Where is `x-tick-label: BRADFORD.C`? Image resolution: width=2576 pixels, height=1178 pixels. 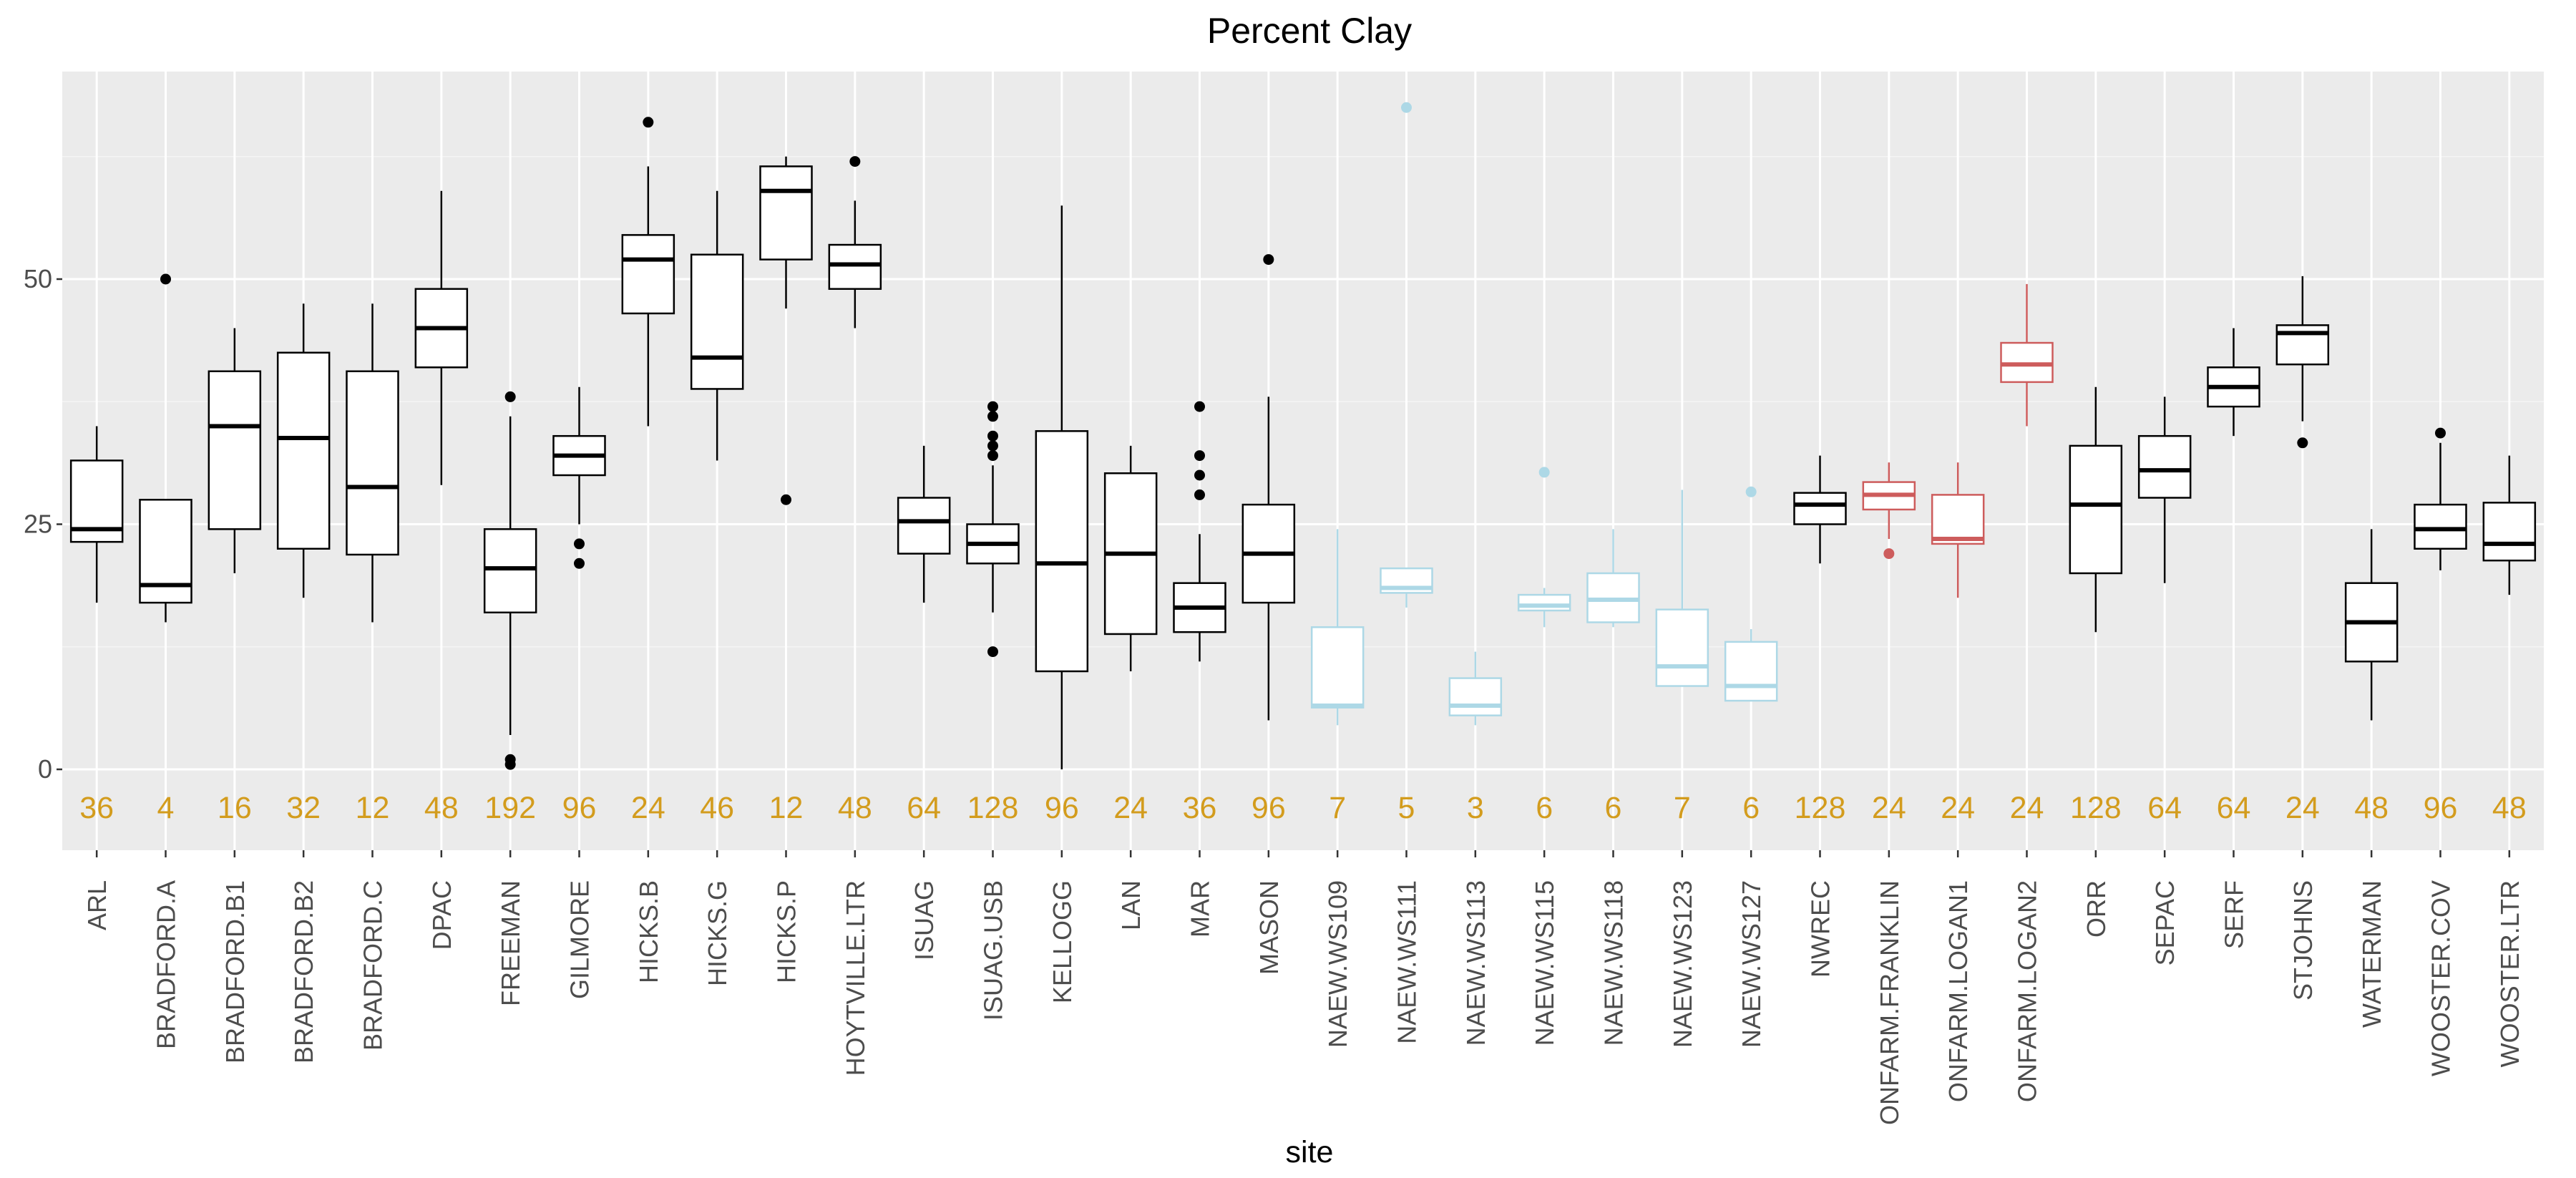
x-tick-label: BRADFORD.C is located at coordinates (373, 966).